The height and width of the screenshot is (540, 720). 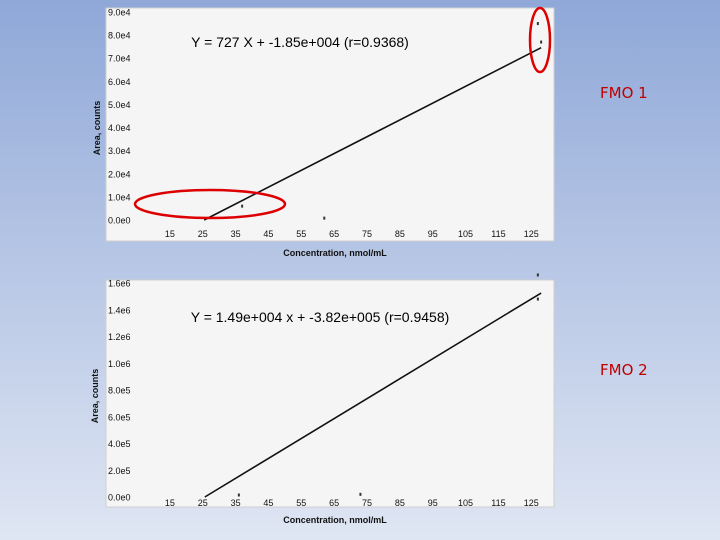 I want to click on y-tick-label: 4.0e5, so click(x=119, y=444).